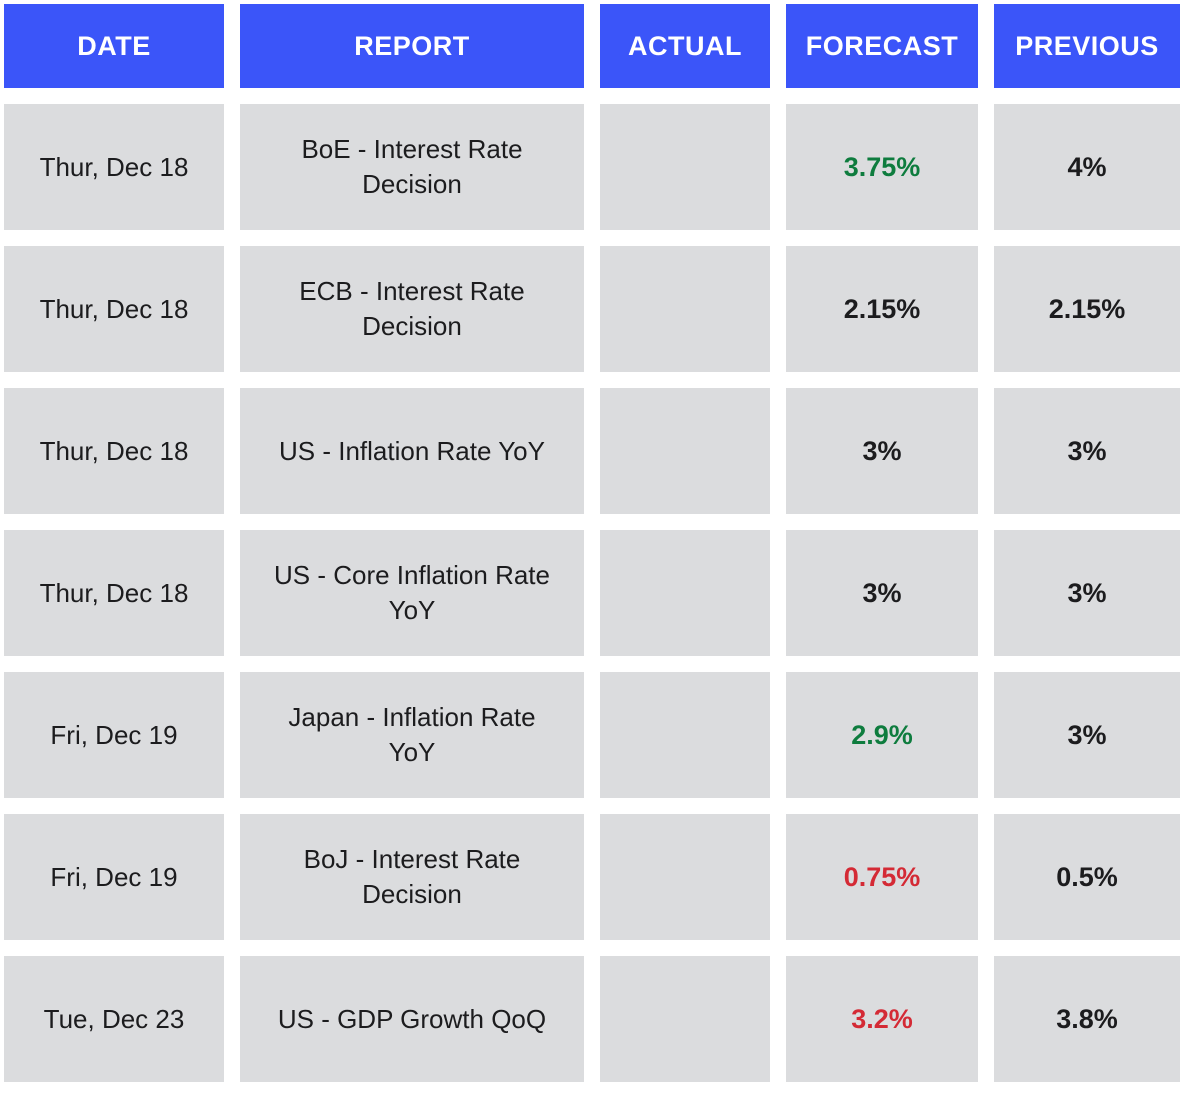 Image resolution: width=1184 pixels, height=1094 pixels. I want to click on report-cell: US - Core Inflation Rate YoY, so click(412, 593).